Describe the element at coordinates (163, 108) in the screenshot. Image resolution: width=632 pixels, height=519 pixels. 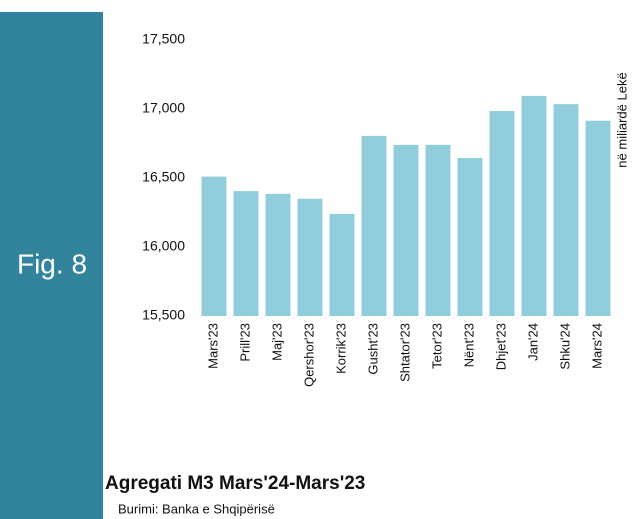
I see `y-tick-label: 17,000` at that location.